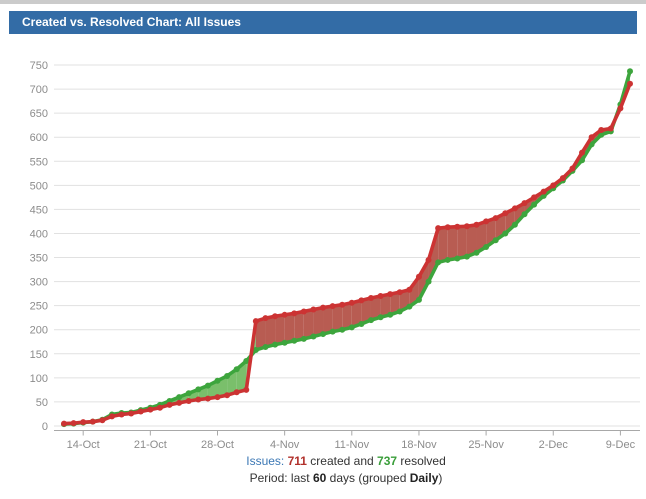 This screenshot has width=646, height=499. Describe the element at coordinates (39, 379) in the screenshot. I see `svg-text: 100` at that location.